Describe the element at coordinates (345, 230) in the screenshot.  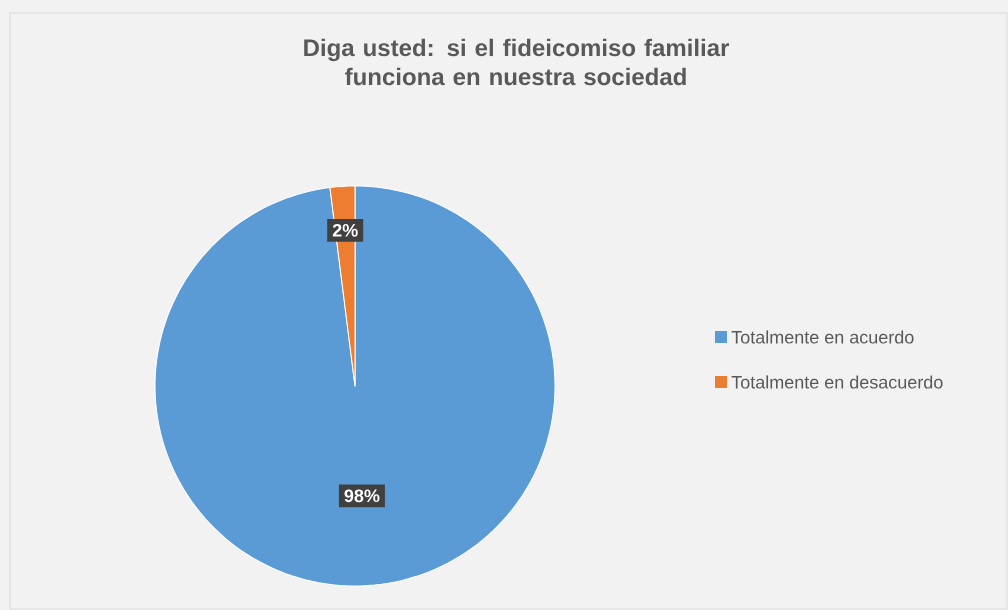
I see `data-label: 2%` at that location.